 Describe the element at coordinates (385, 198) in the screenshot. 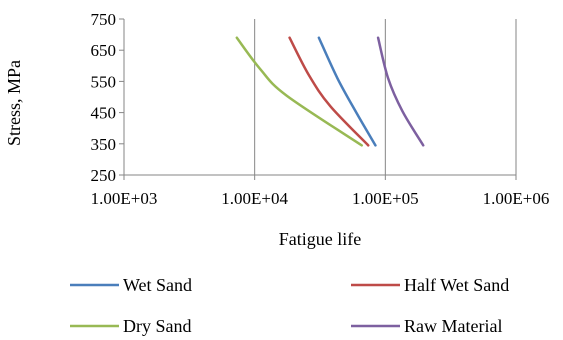

I see `x-tick-label: 1.00E+05` at that location.